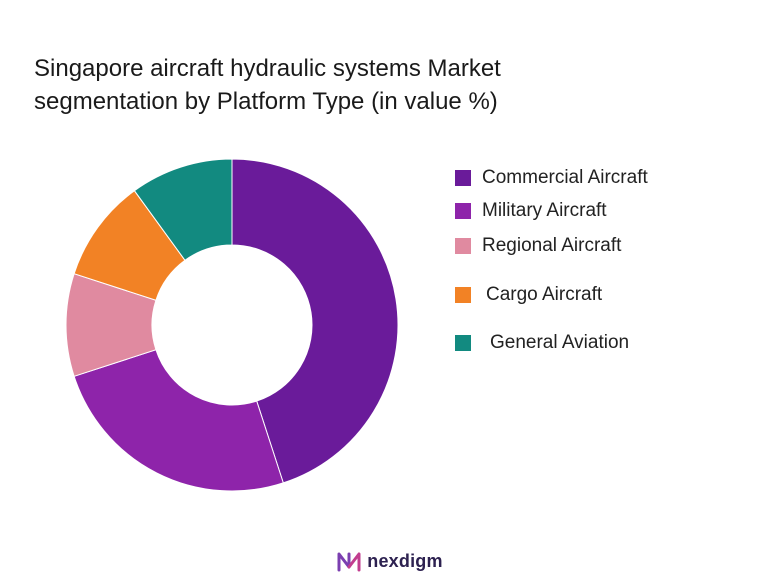 This screenshot has width=780, height=585. I want to click on legend-swatch-general-aviation, so click(463, 343).